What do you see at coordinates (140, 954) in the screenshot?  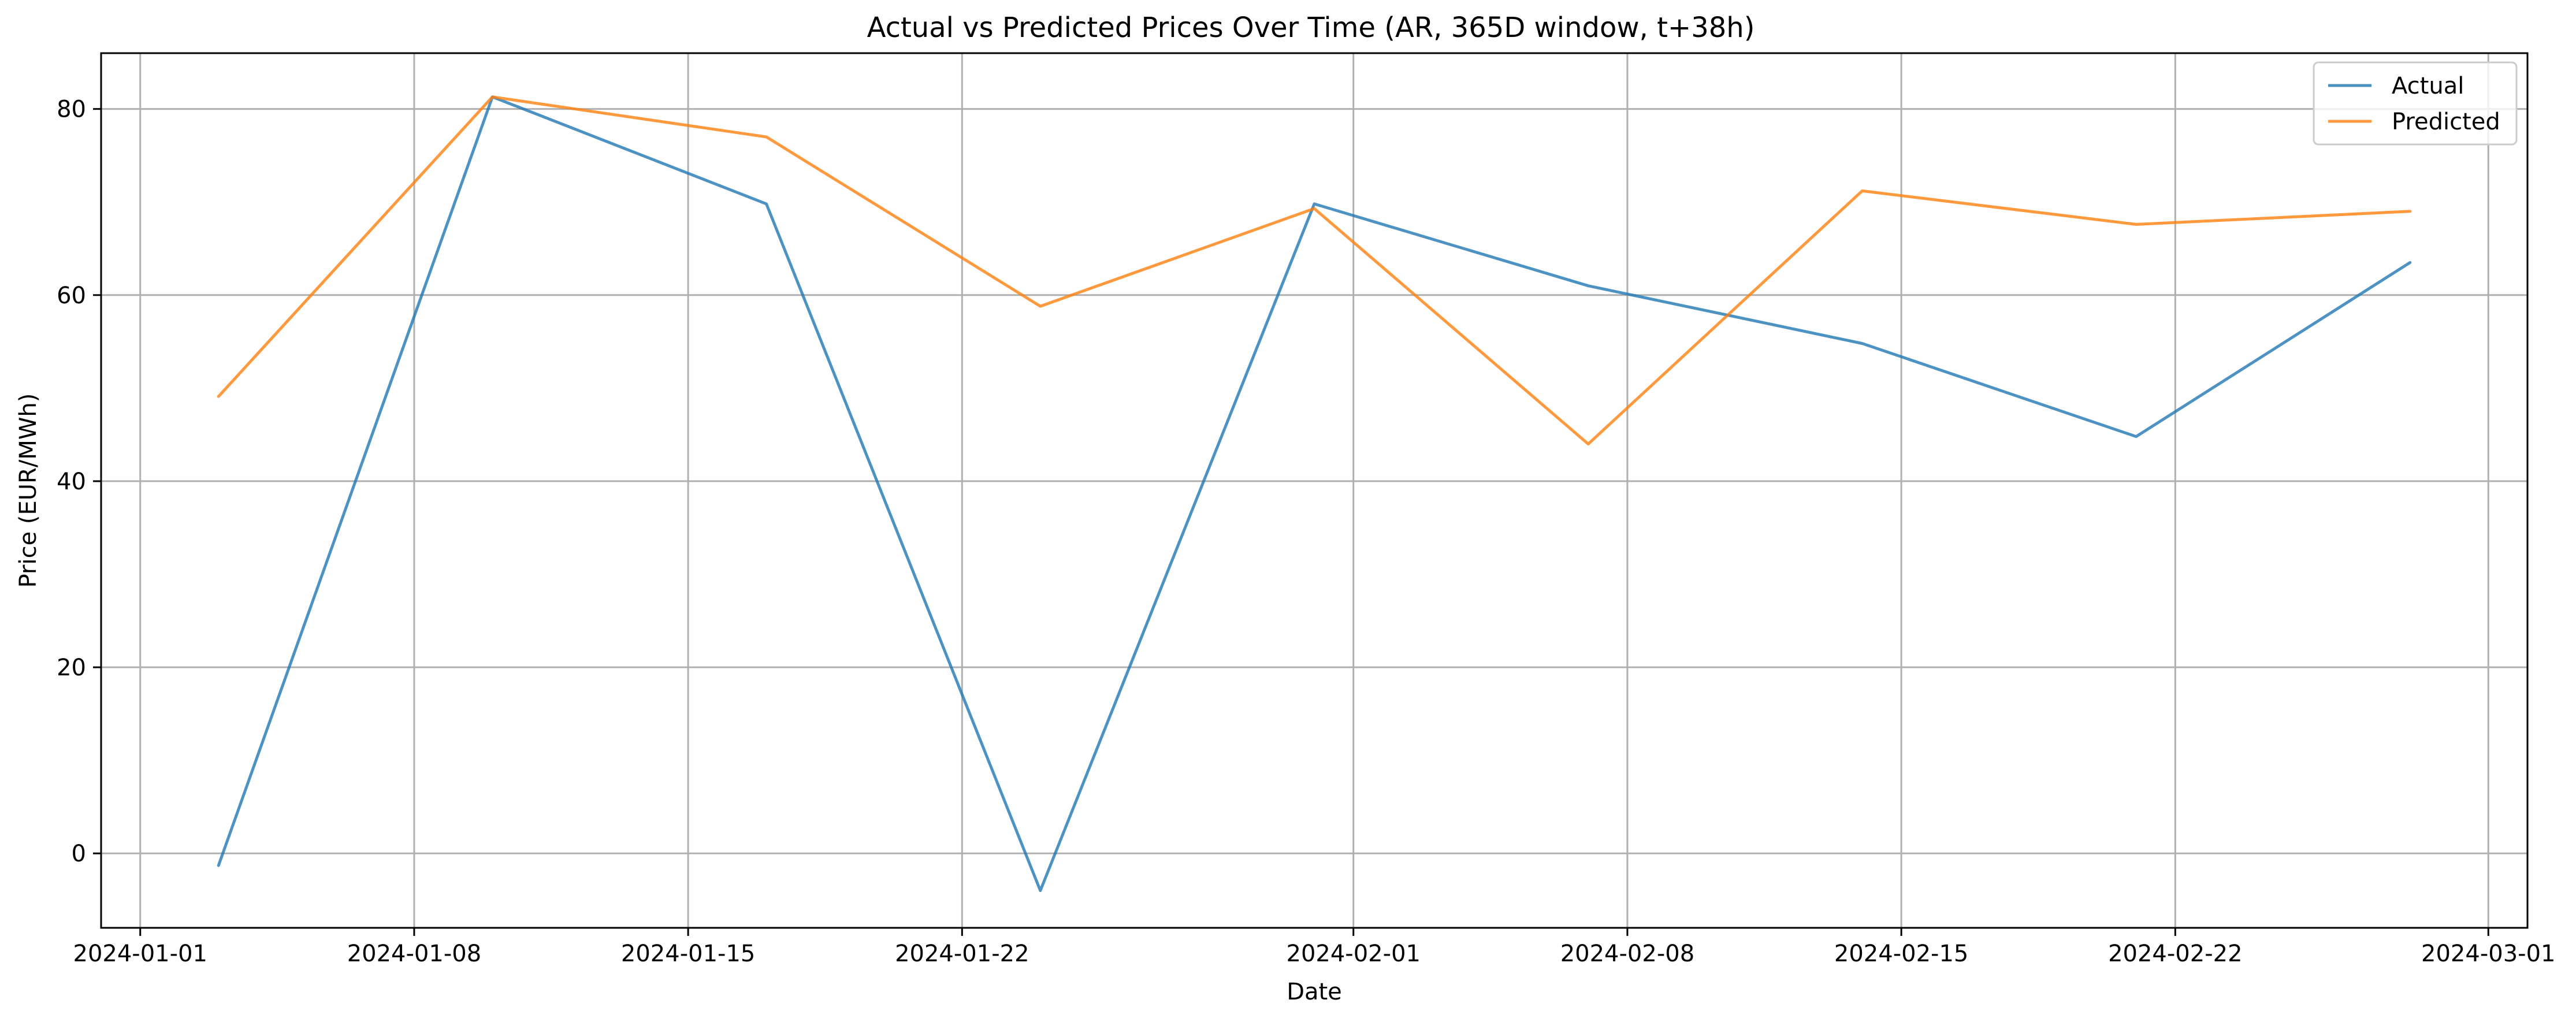 I see `x-tick-label: 2024-01-01` at bounding box center [140, 954].